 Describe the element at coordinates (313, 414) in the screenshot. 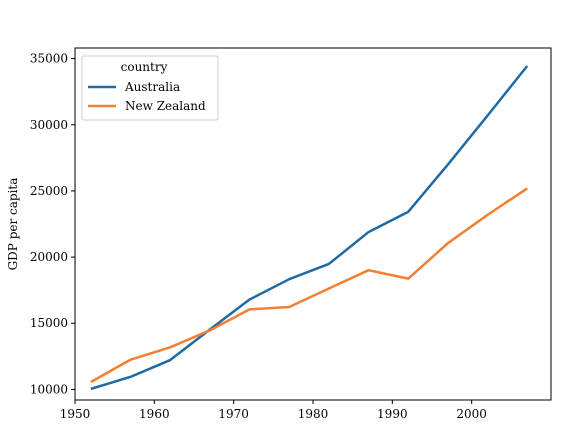

I see `x-tick-label-1980: 1980` at that location.